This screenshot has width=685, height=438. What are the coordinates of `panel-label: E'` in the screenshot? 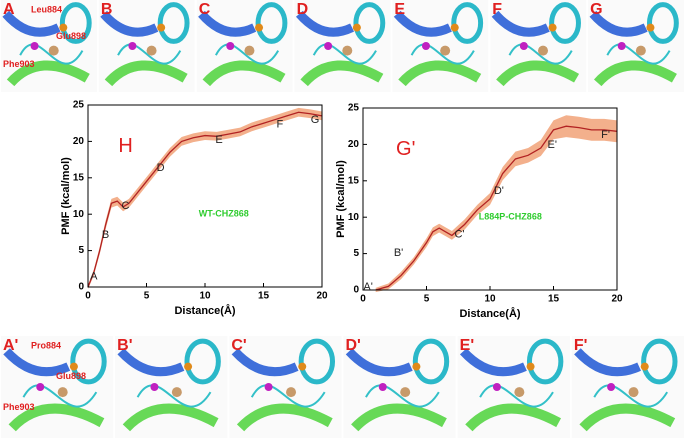 It's located at (467, 345).